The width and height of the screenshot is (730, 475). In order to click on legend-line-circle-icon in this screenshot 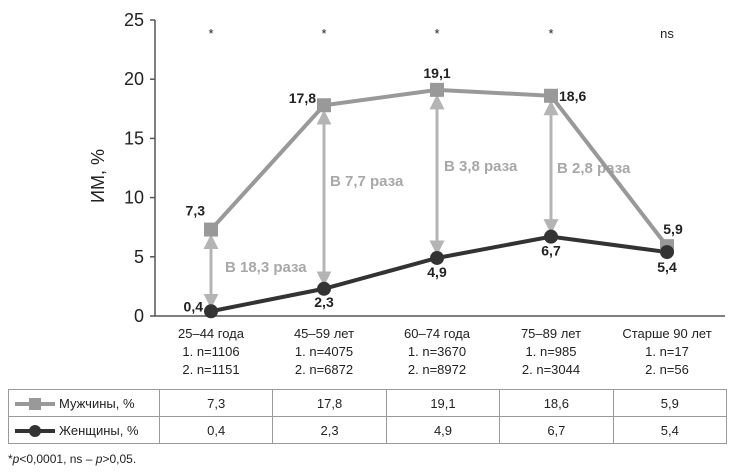, I will do `click(35, 431)`.